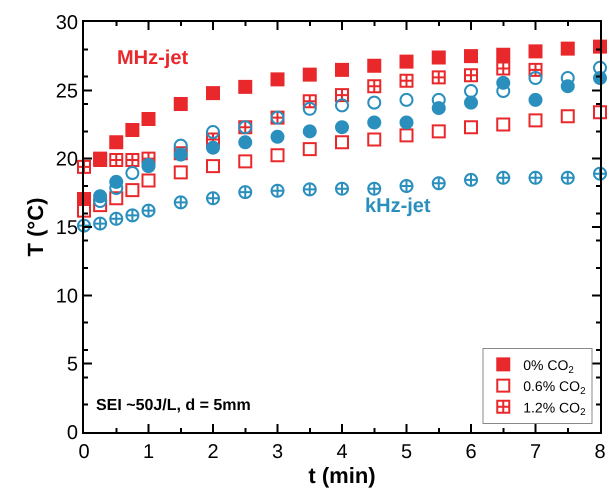 Image resolution: width=614 pixels, height=494 pixels. What do you see at coordinates (406, 452) in the screenshot?
I see `x-tick-label: 5` at bounding box center [406, 452].